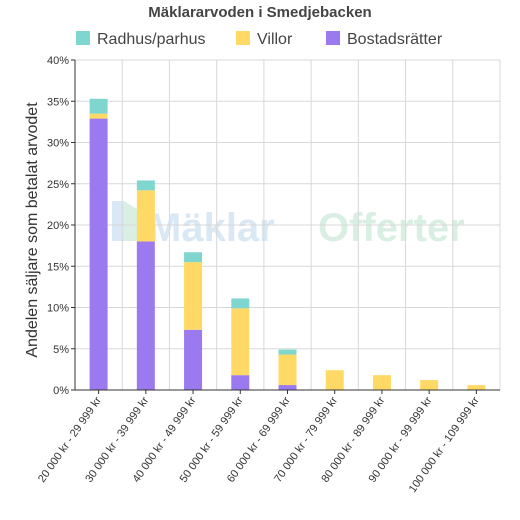 Image resolution: width=520 pixels, height=520 pixels. I want to click on y-tick-label: 25%, so click(58, 185).